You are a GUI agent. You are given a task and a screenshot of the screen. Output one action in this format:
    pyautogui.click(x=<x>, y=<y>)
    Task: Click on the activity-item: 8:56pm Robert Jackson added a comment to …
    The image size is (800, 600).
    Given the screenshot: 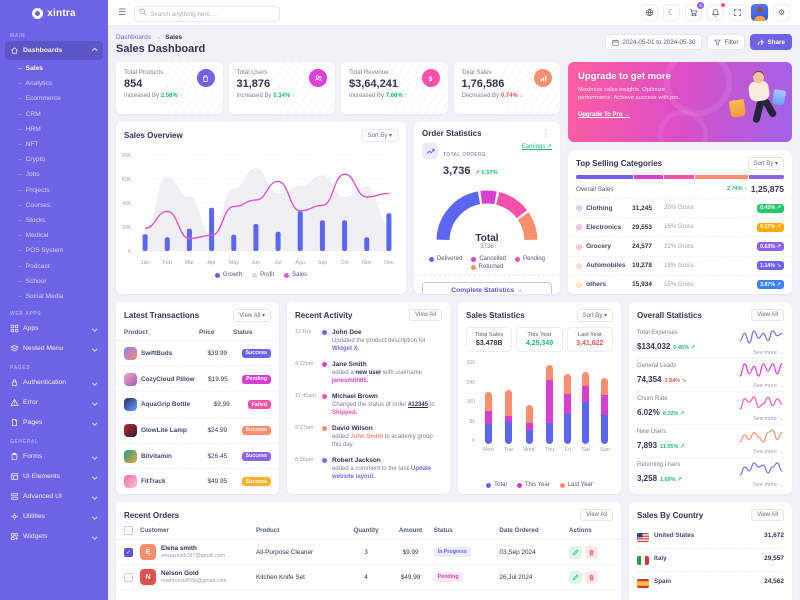 What is the action you would take?
    pyautogui.click(x=368, y=469)
    